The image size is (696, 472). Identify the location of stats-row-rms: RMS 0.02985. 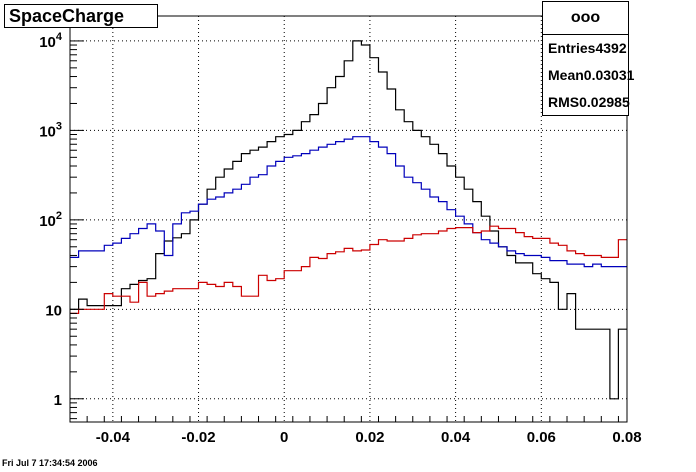
(586, 102).